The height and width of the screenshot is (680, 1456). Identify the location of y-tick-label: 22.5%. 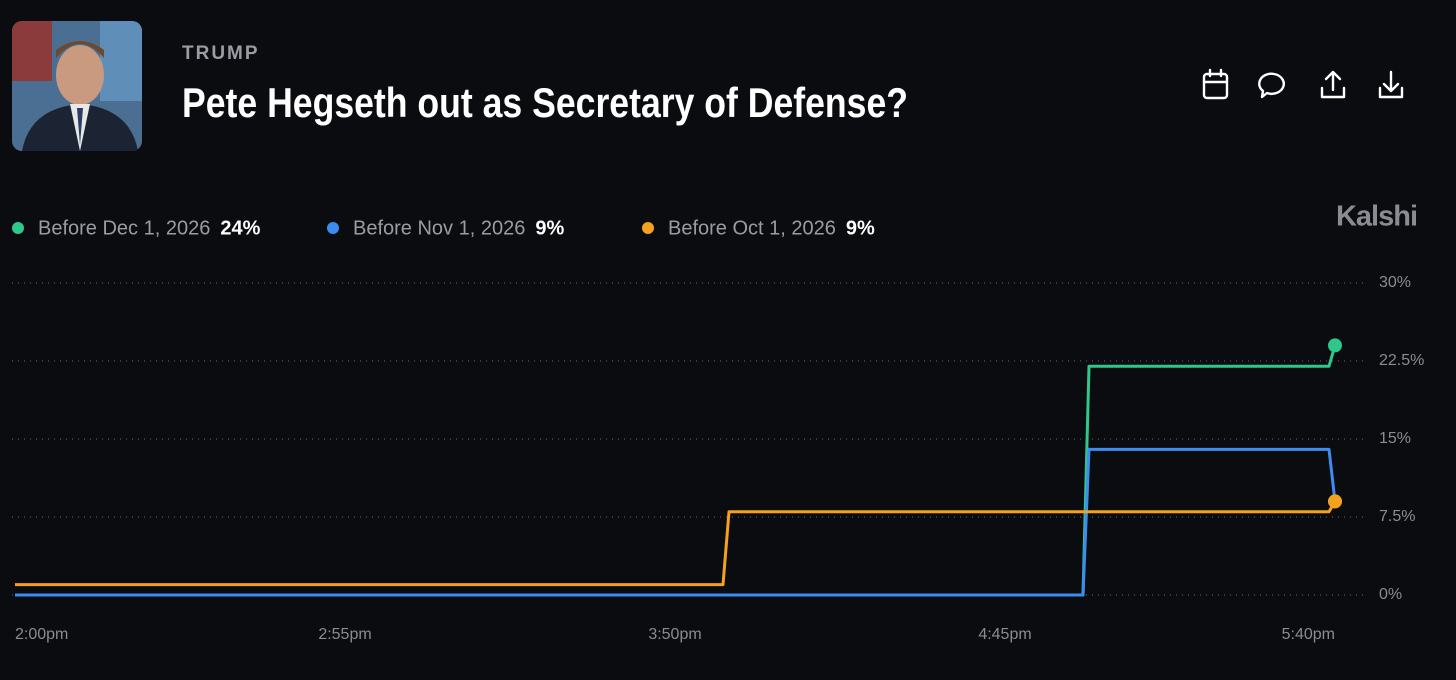
(1401, 360).